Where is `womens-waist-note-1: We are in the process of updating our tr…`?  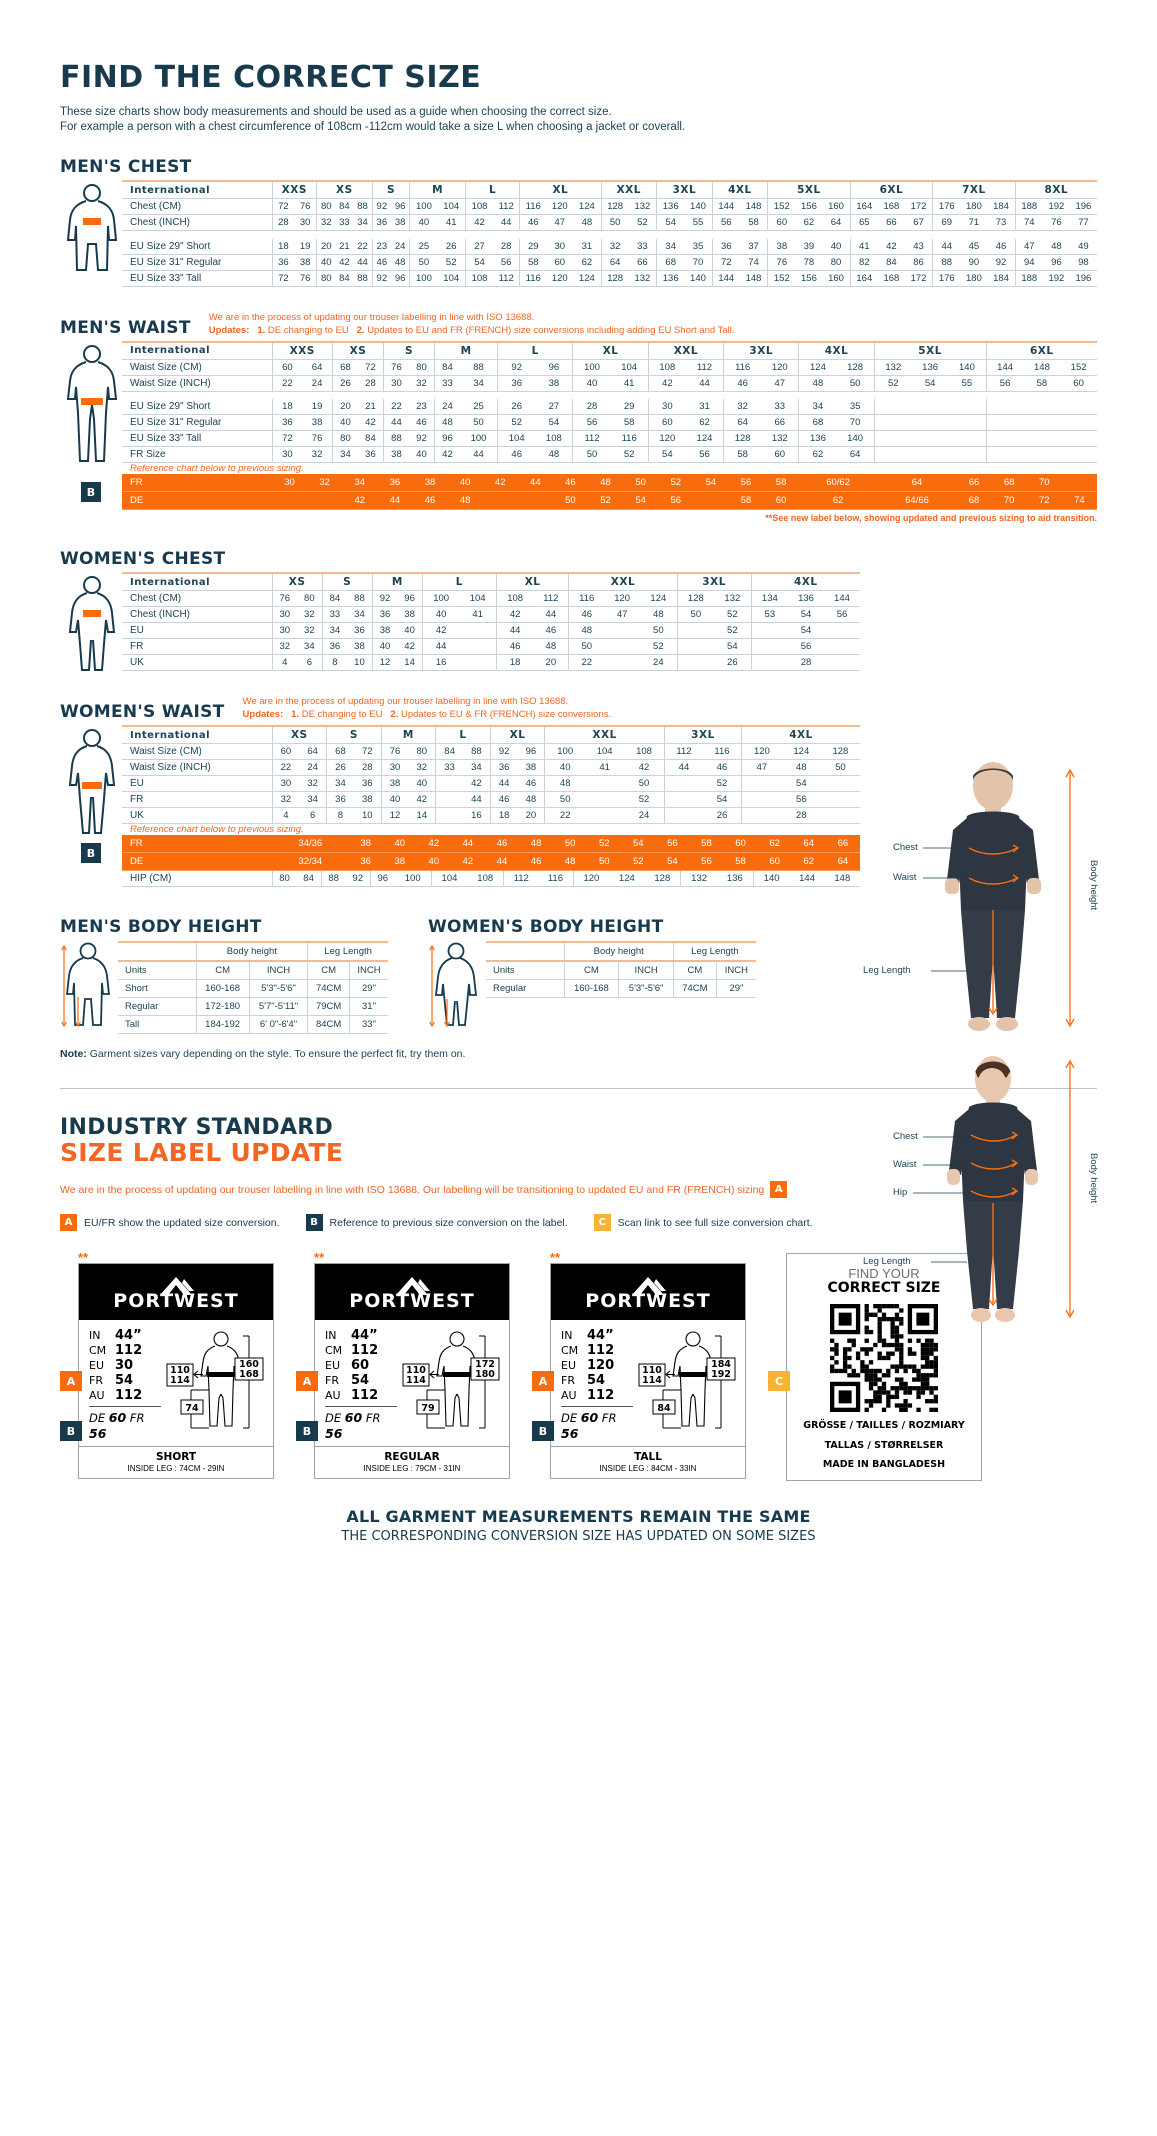 womens-waist-note-1: We are in the process of updating our tr… is located at coordinates (405, 701).